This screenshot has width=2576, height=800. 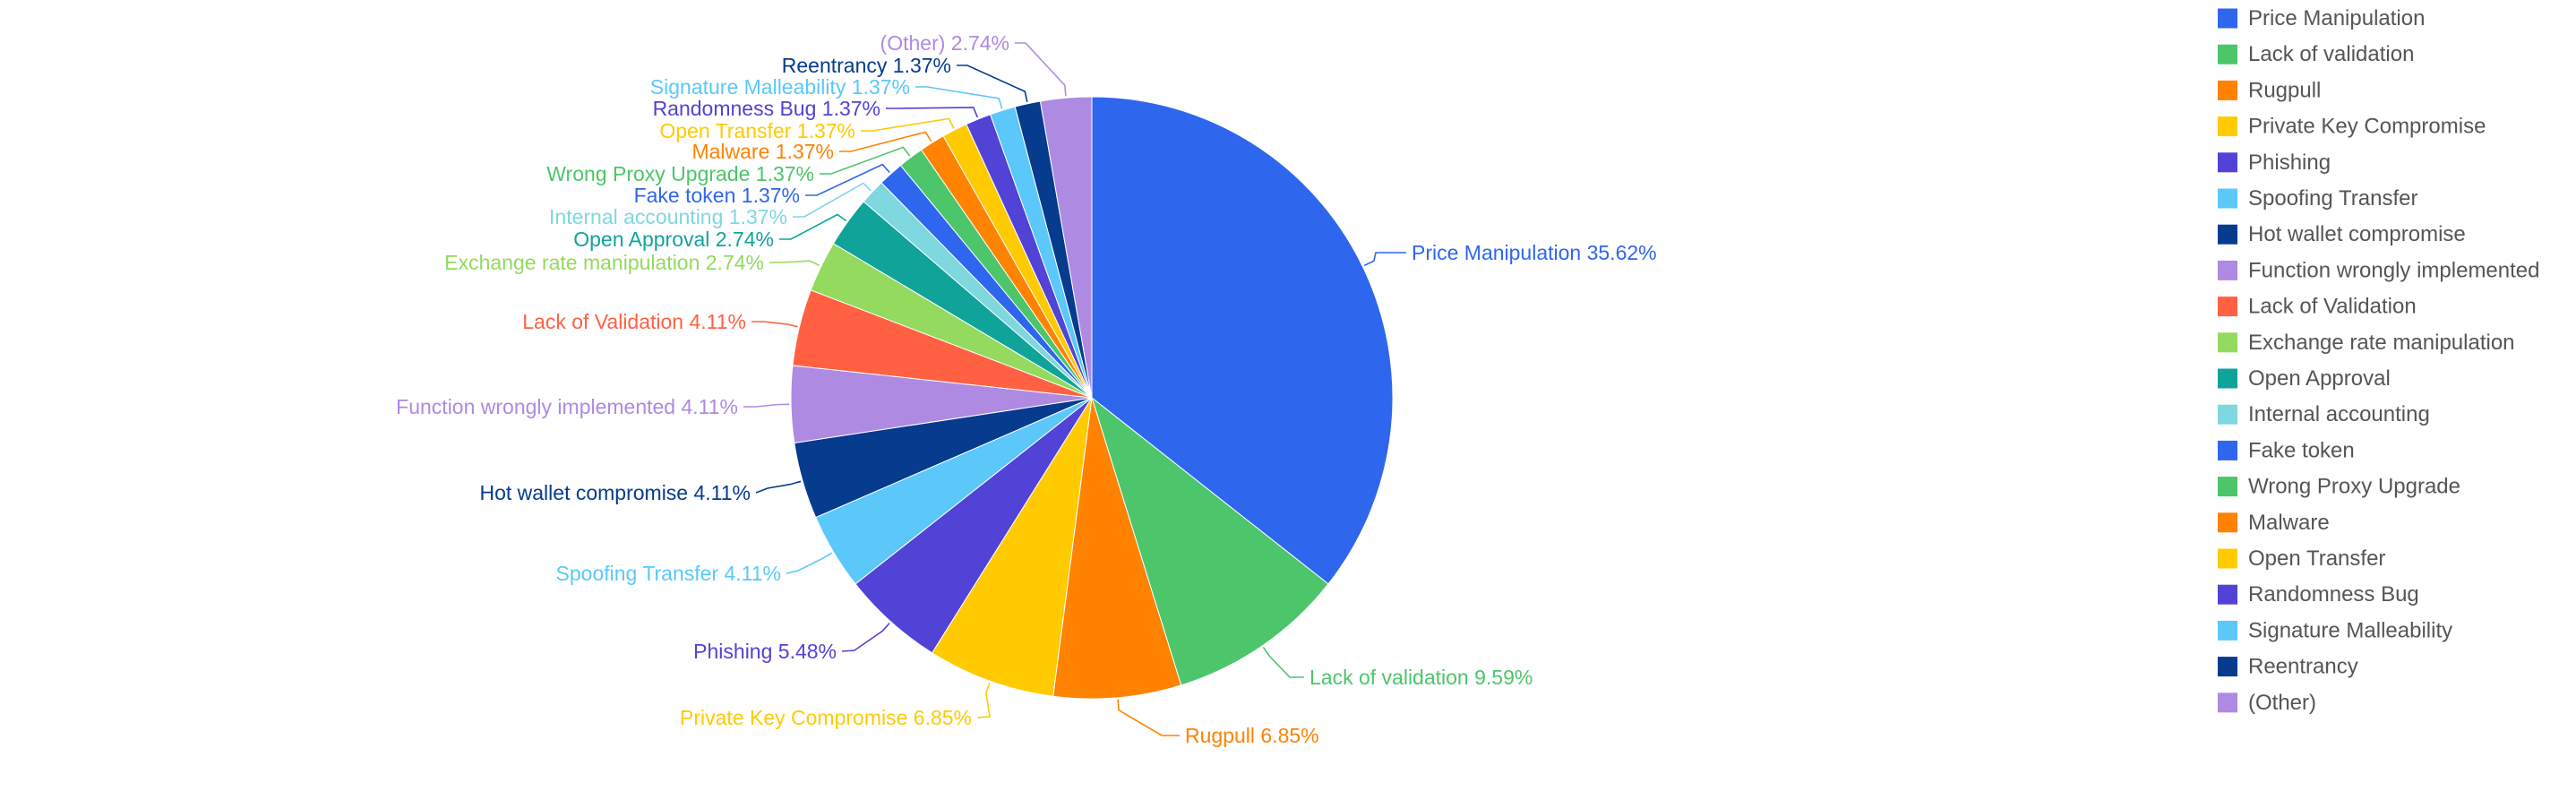 I want to click on legend-label-signature-malleability: Signature Malleability, so click(x=2350, y=630).